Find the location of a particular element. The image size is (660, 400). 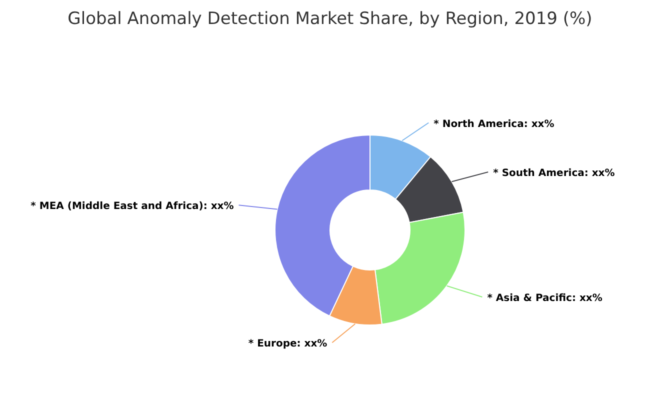

slice-label: * North America: xx% is located at coordinates (494, 124).